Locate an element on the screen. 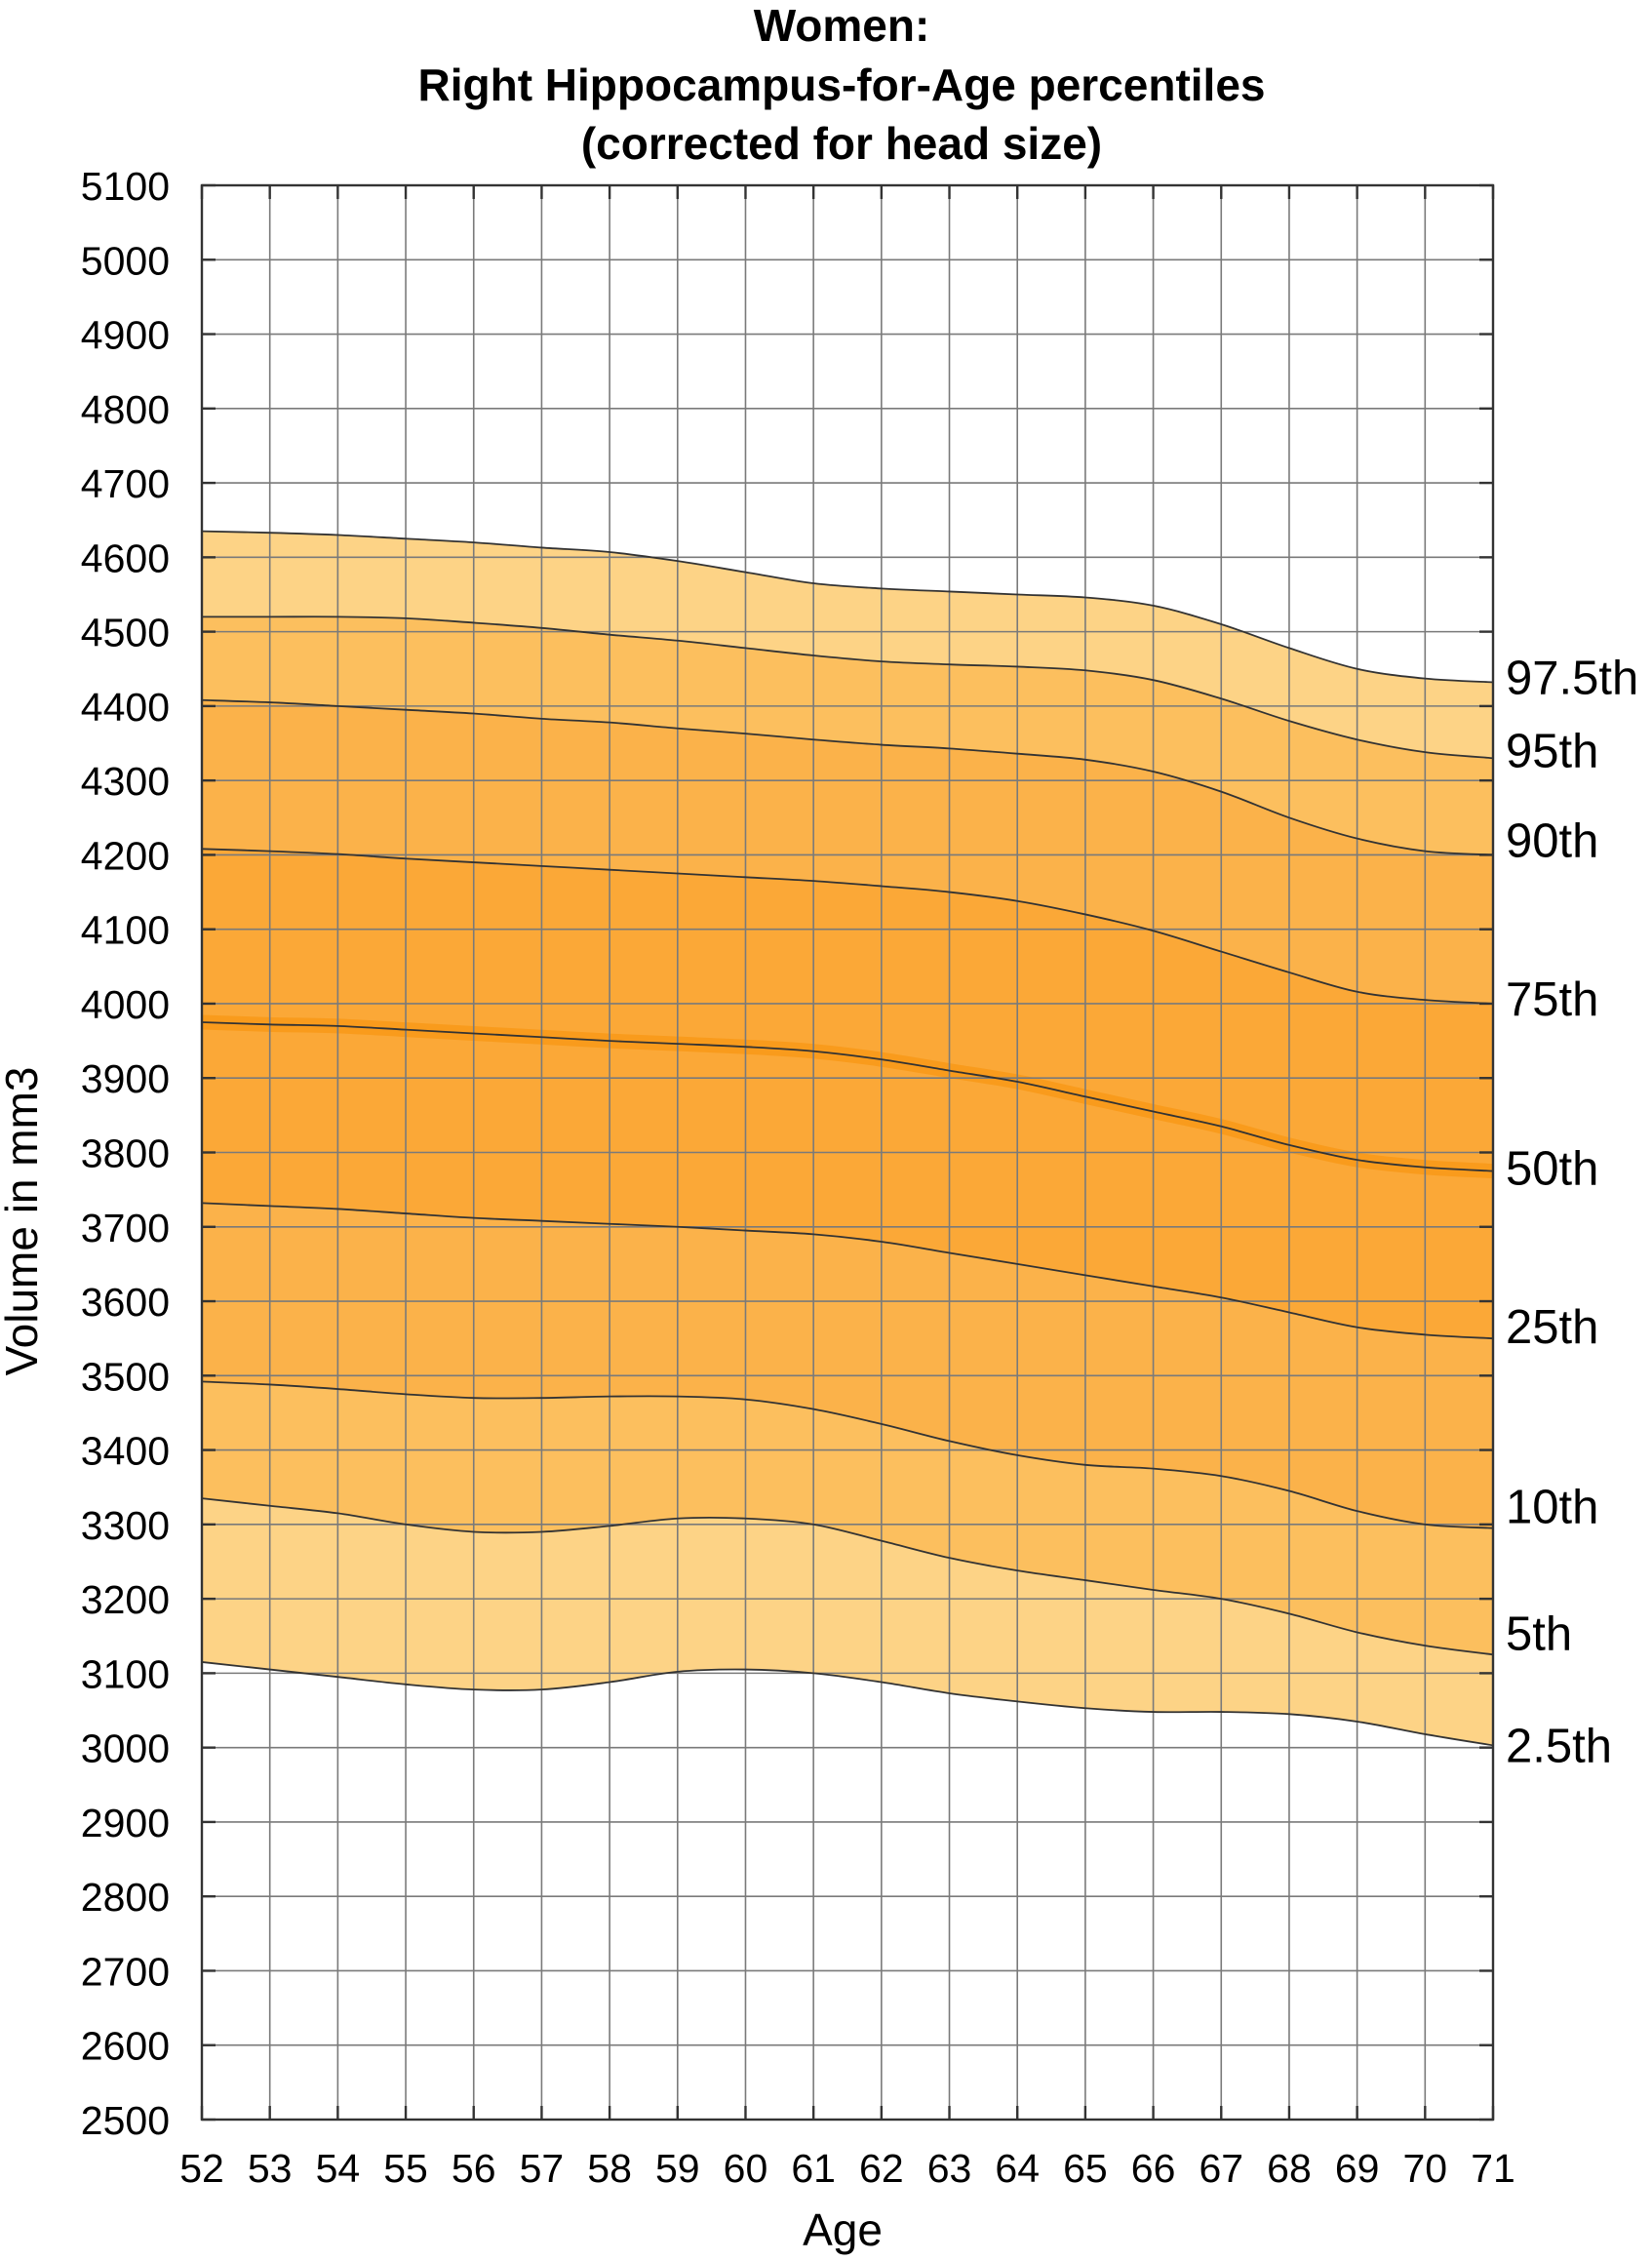 The image size is (1652, 2261). line-25th is located at coordinates (847, 1271).